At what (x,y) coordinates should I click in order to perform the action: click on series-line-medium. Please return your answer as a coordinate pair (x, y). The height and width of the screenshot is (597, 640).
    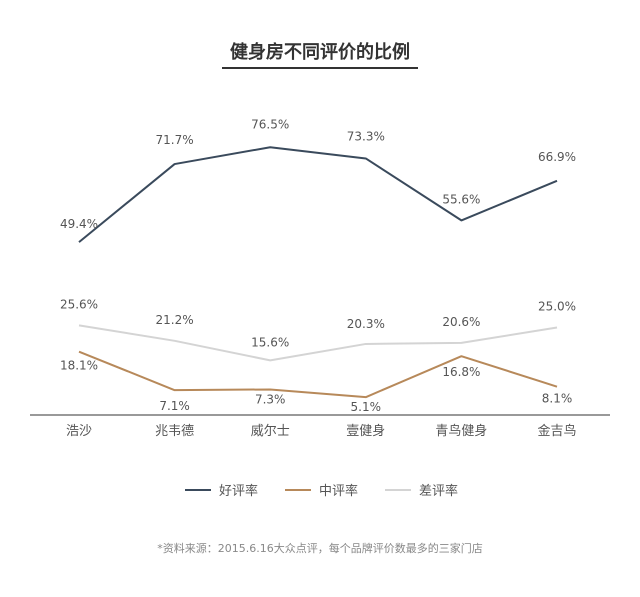
    Looking at the image, I should click on (318, 374).